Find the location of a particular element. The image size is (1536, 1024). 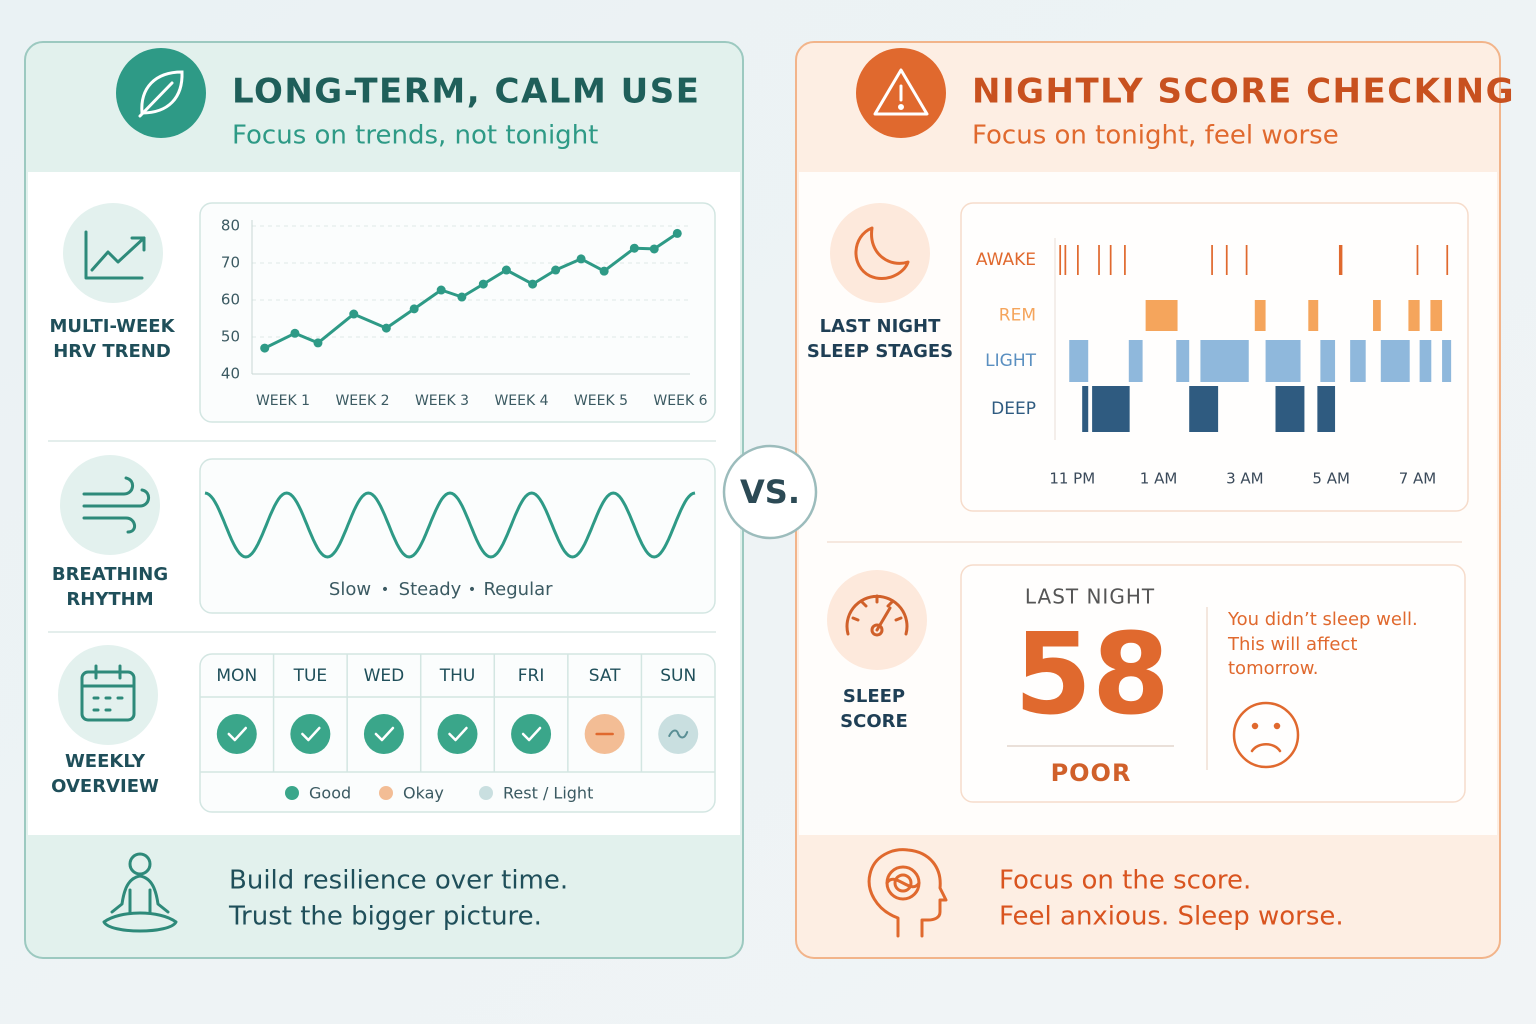

section-label: MULTI-WEEK is located at coordinates (112, 326).